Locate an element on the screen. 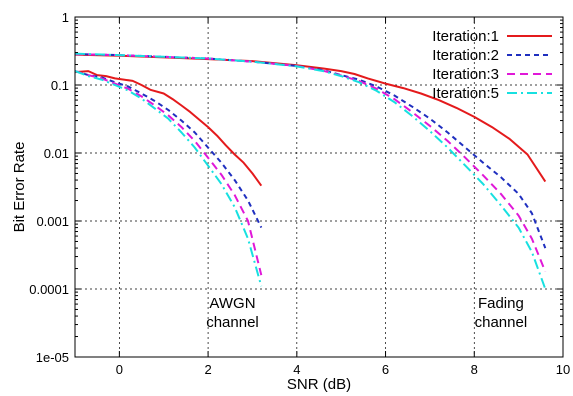 The image size is (573, 396). legend-label: Iteration:2 is located at coordinates (465, 55).